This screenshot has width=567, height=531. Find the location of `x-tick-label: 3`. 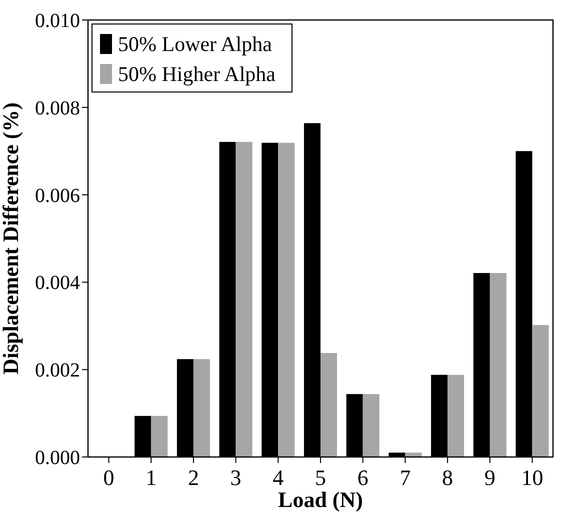

x-tick-label: 3 is located at coordinates (236, 477).